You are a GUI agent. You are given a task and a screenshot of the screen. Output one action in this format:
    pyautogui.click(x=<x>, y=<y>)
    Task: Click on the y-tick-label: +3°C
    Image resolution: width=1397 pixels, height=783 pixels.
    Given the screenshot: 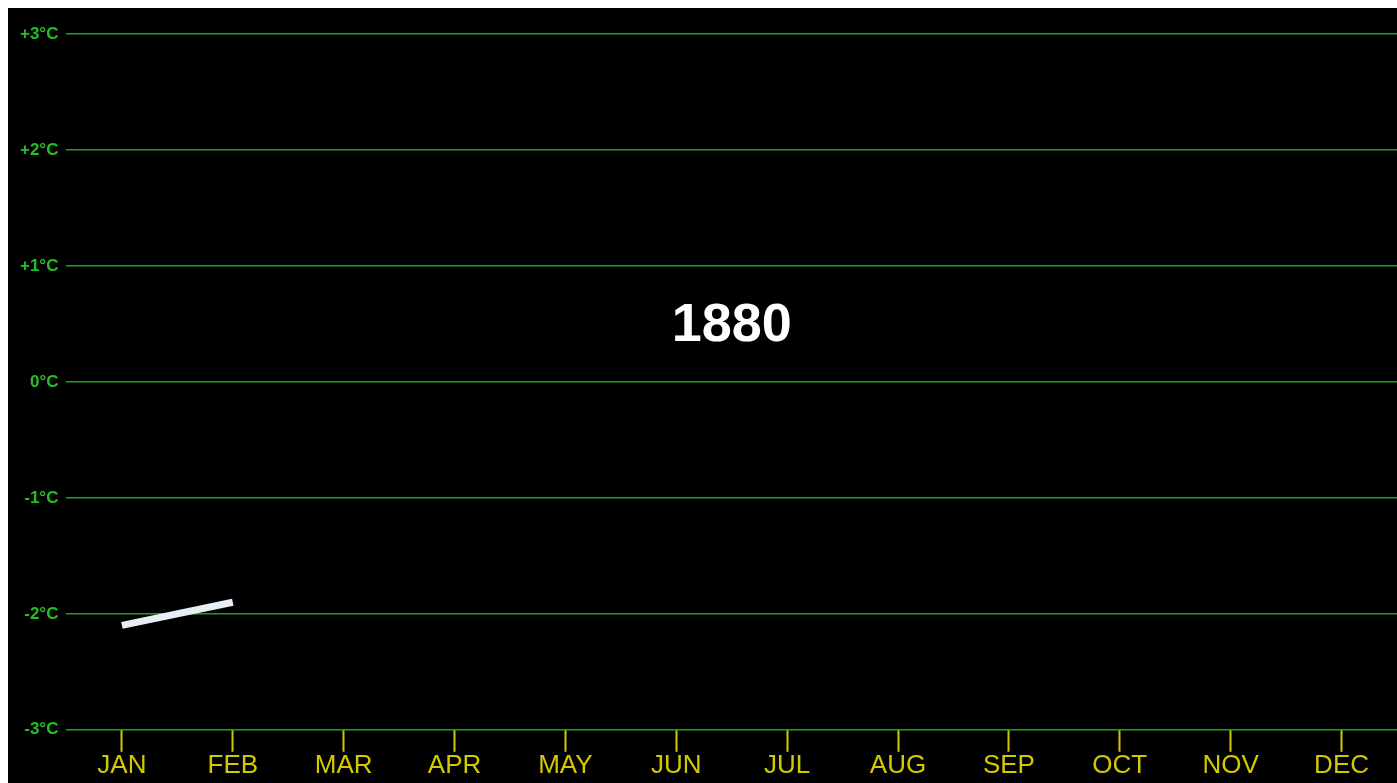 What is the action you would take?
    pyautogui.click(x=39, y=33)
    